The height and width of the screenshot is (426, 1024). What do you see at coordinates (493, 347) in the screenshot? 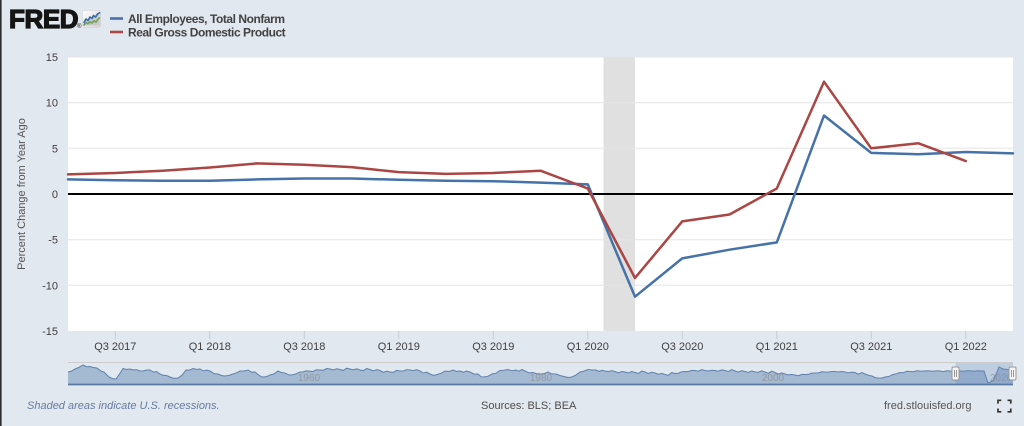
I see `svg-text: Q3 2019` at bounding box center [493, 347].